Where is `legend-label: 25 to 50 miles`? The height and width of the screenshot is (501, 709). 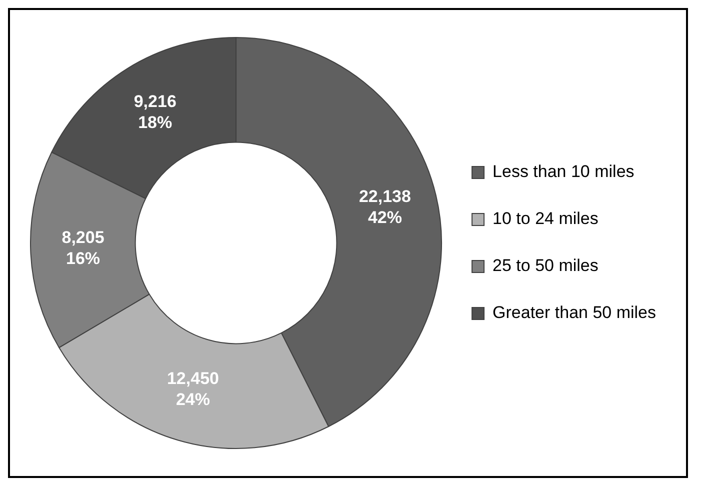 legend-label: 25 to 50 miles is located at coordinates (545, 266).